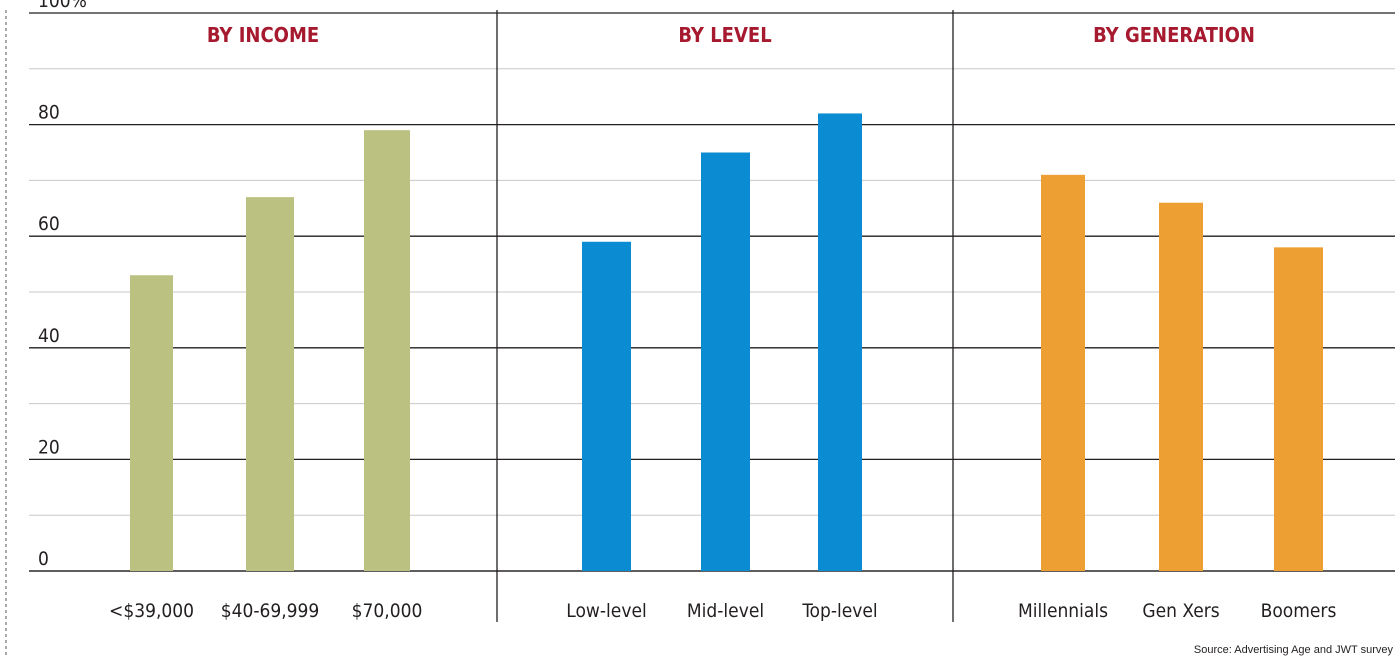 Image resolution: width=1395 pixels, height=656 pixels. What do you see at coordinates (725, 611) in the screenshot?
I see `x-category-label: Mid-level` at bounding box center [725, 611].